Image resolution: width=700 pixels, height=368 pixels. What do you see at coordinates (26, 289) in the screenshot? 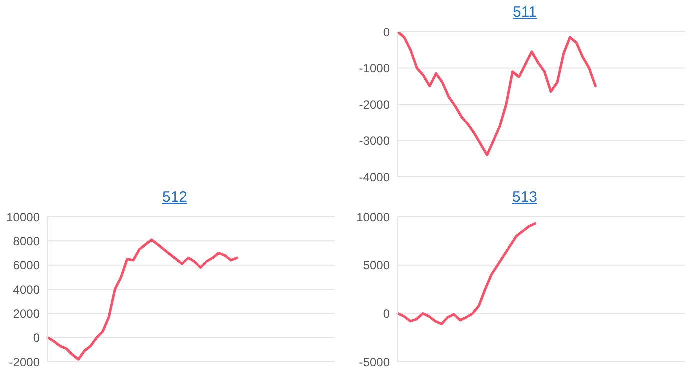
I see `y-tick-label: 4000` at bounding box center [26, 289].